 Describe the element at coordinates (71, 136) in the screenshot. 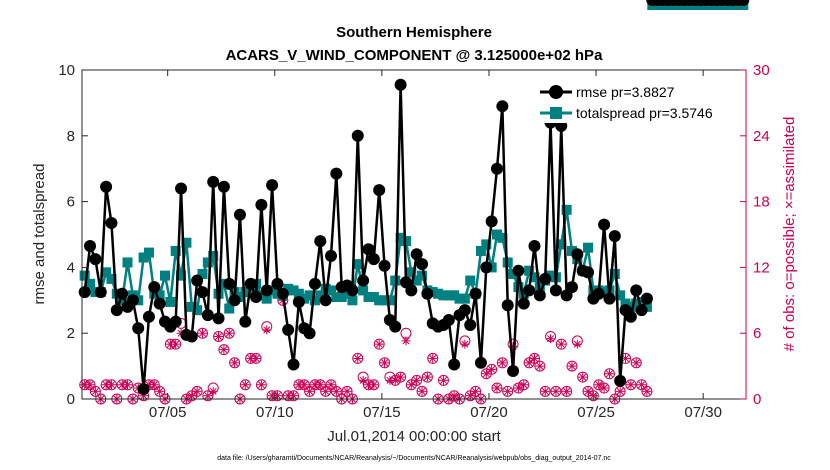

I see `y-tick-label: 8` at that location.